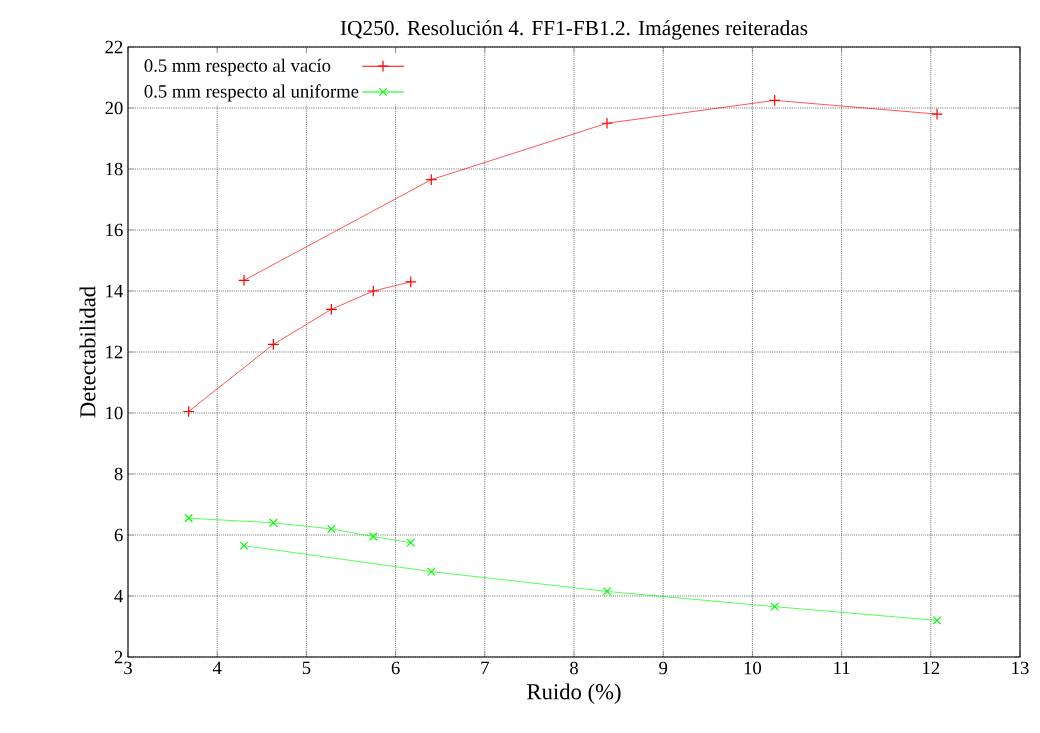  What do you see at coordinates (395, 668) in the screenshot?
I see `x-tick-label: 6` at bounding box center [395, 668].